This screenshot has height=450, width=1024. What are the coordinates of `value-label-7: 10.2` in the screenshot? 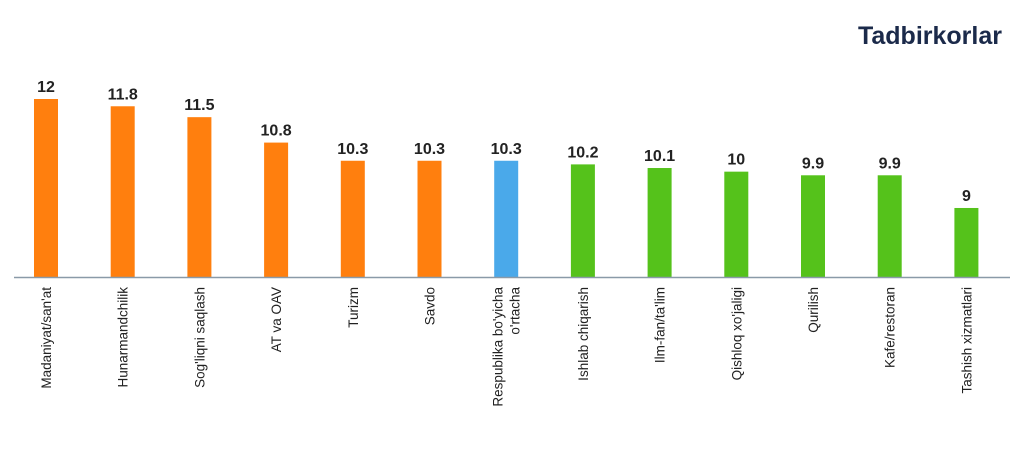 It's located at (582, 152).